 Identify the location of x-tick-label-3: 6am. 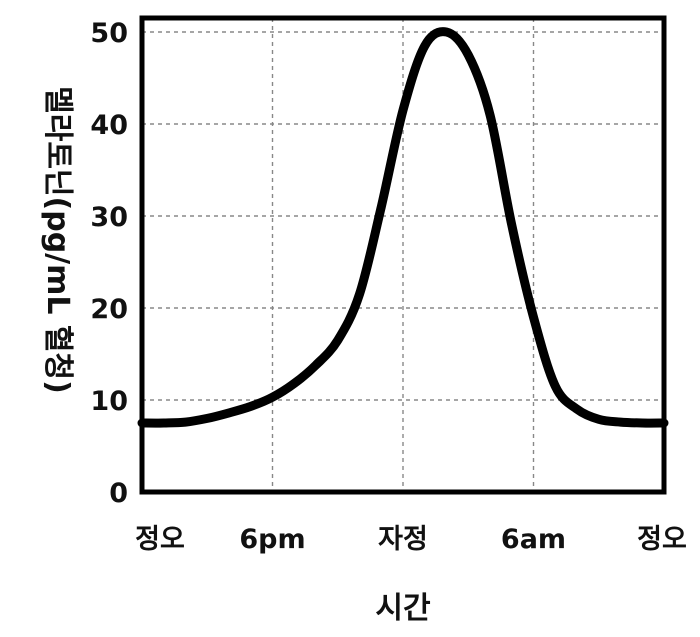
(533, 539).